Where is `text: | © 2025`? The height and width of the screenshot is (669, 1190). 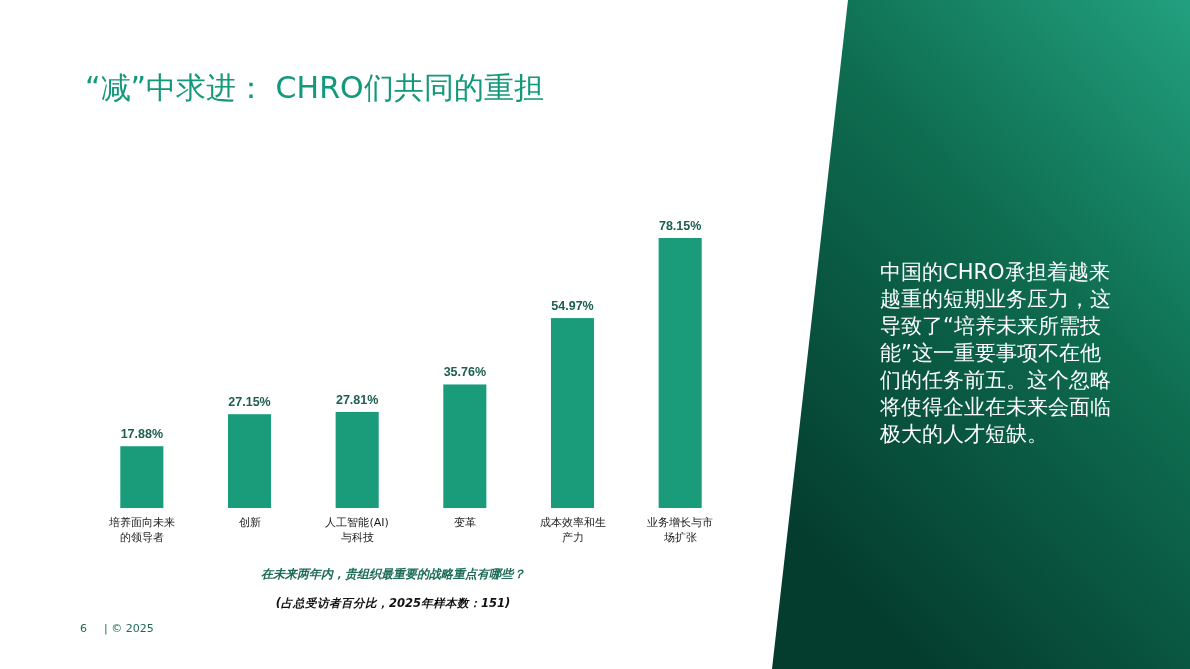 text: | © 2025 is located at coordinates (129, 628).